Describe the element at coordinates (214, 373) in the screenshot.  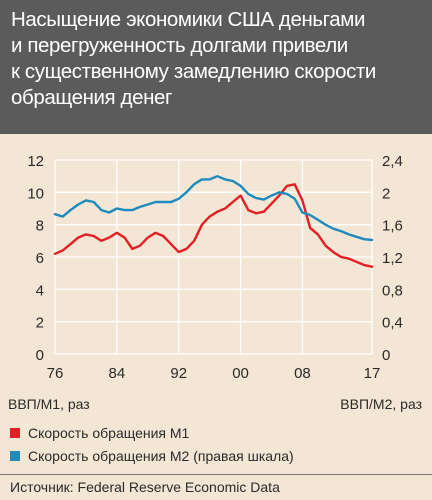
I see `x-axis-ticks: 76 84 92 00 08 17` at that location.